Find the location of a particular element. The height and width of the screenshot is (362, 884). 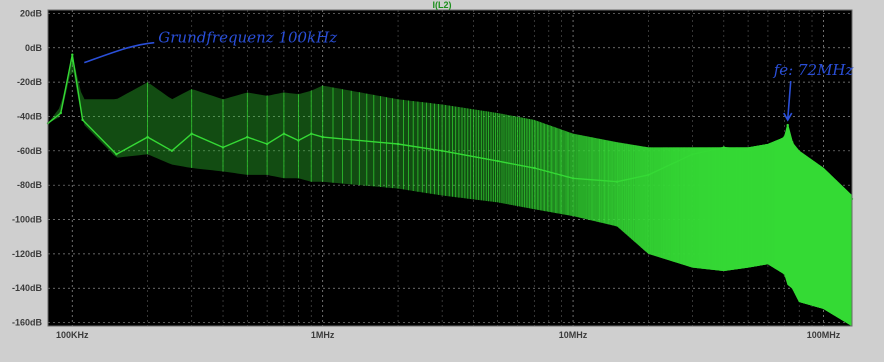

annotation-pointer is located at coordinates (119, 52).